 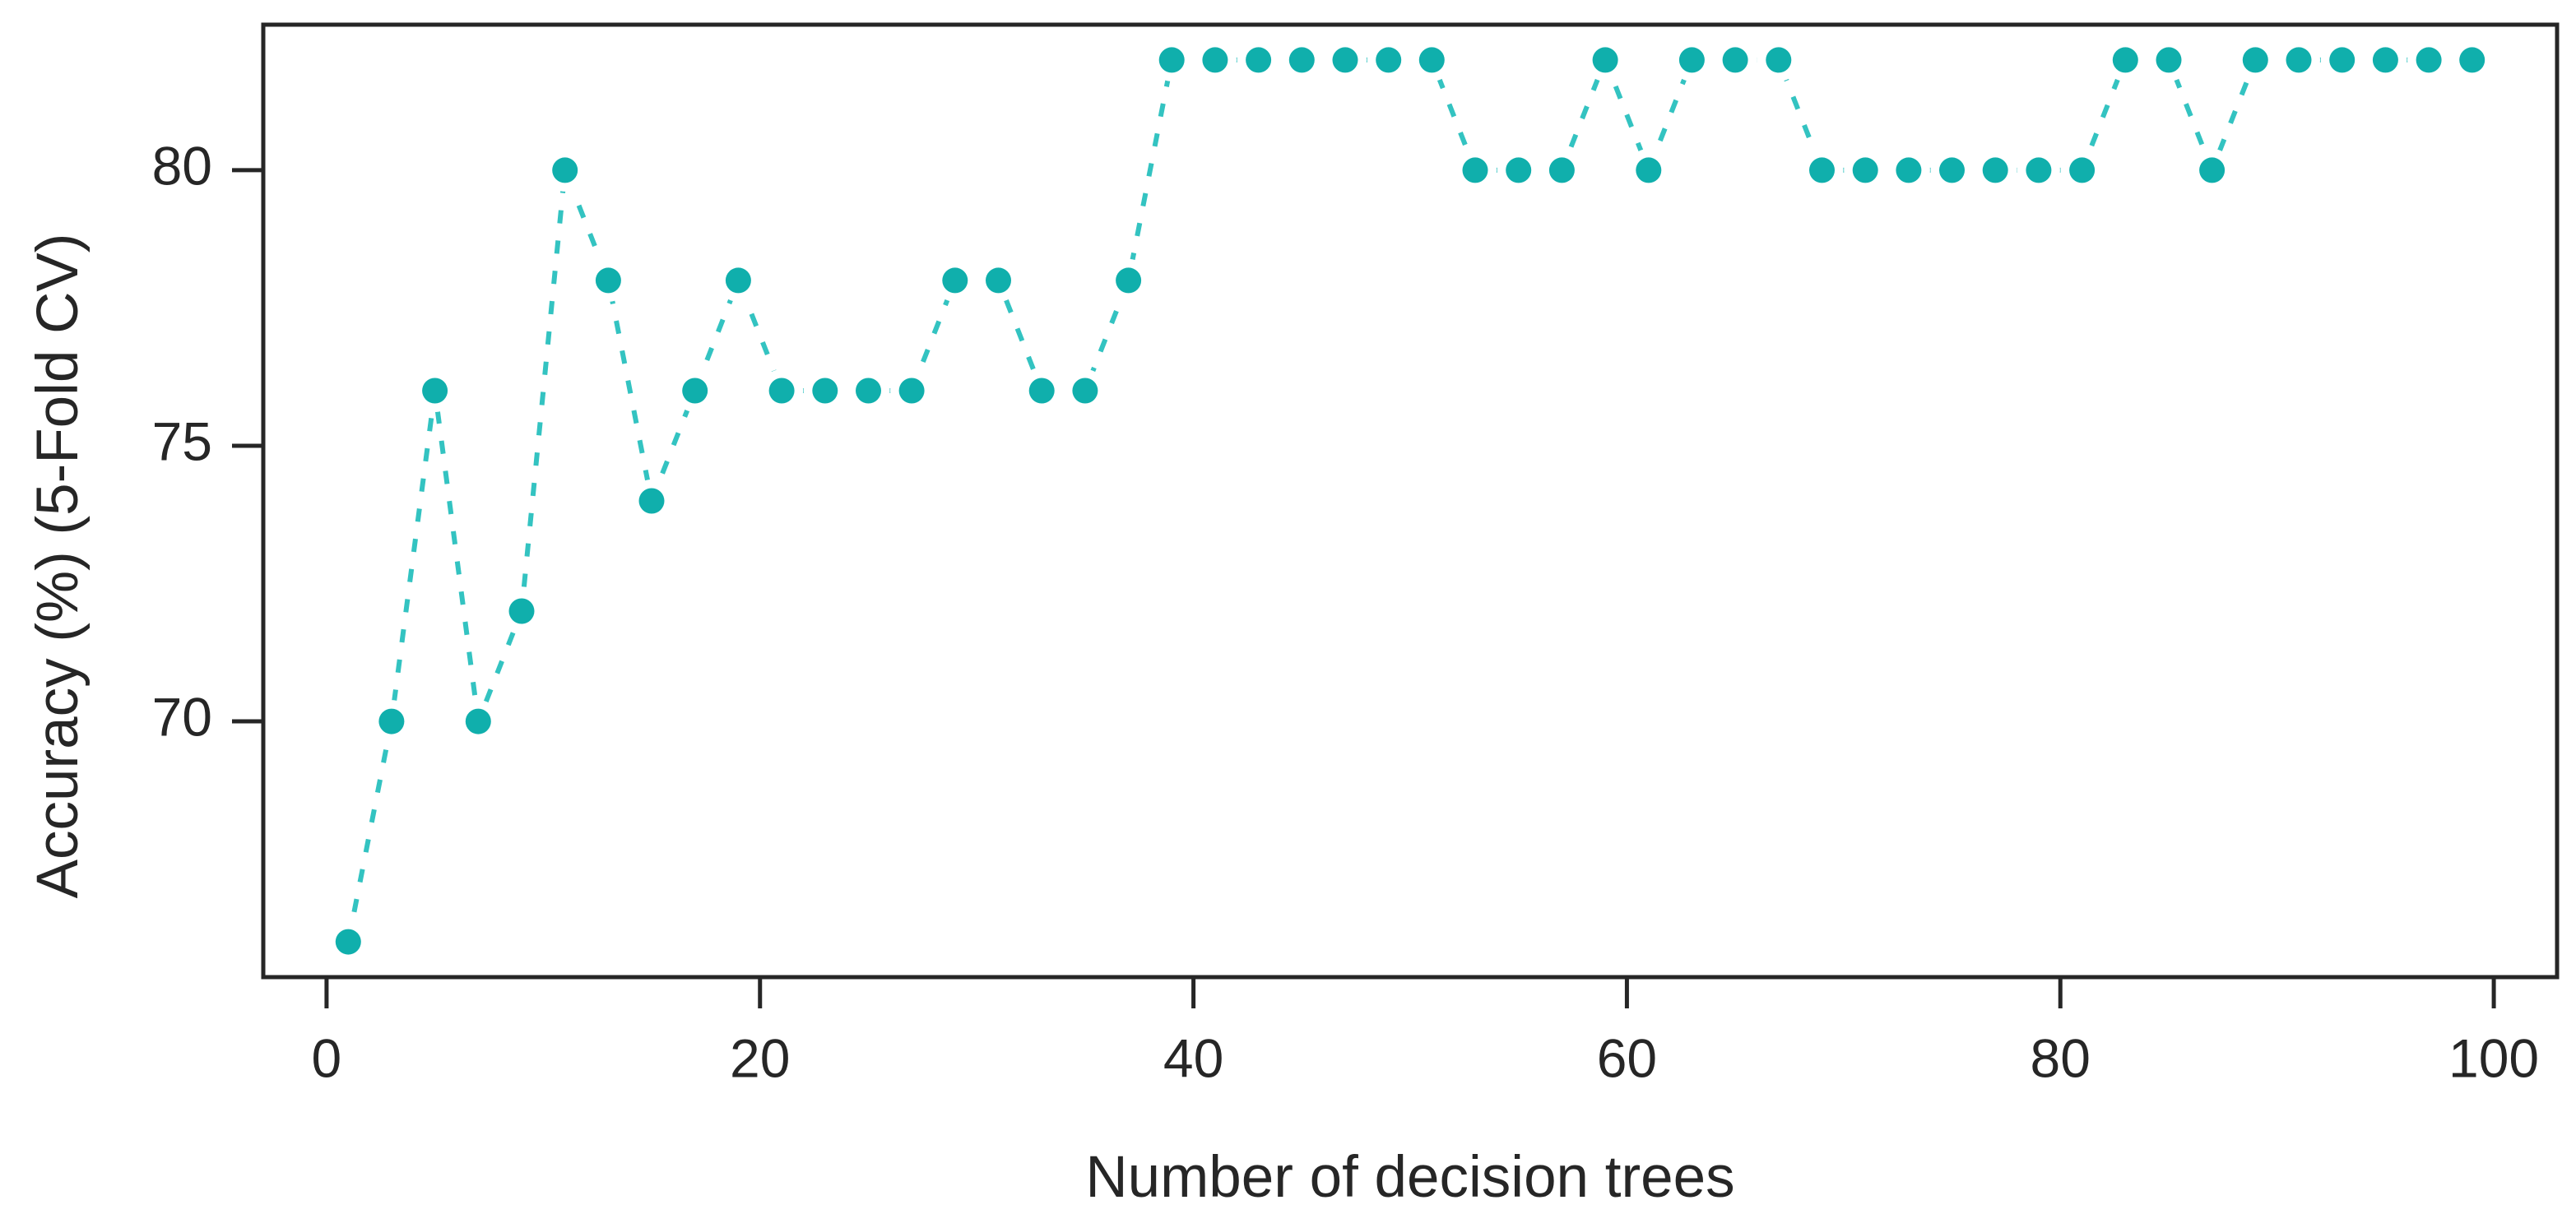 I want to click on x-axis-title: Number of decision trees, so click(x=1410, y=1178).